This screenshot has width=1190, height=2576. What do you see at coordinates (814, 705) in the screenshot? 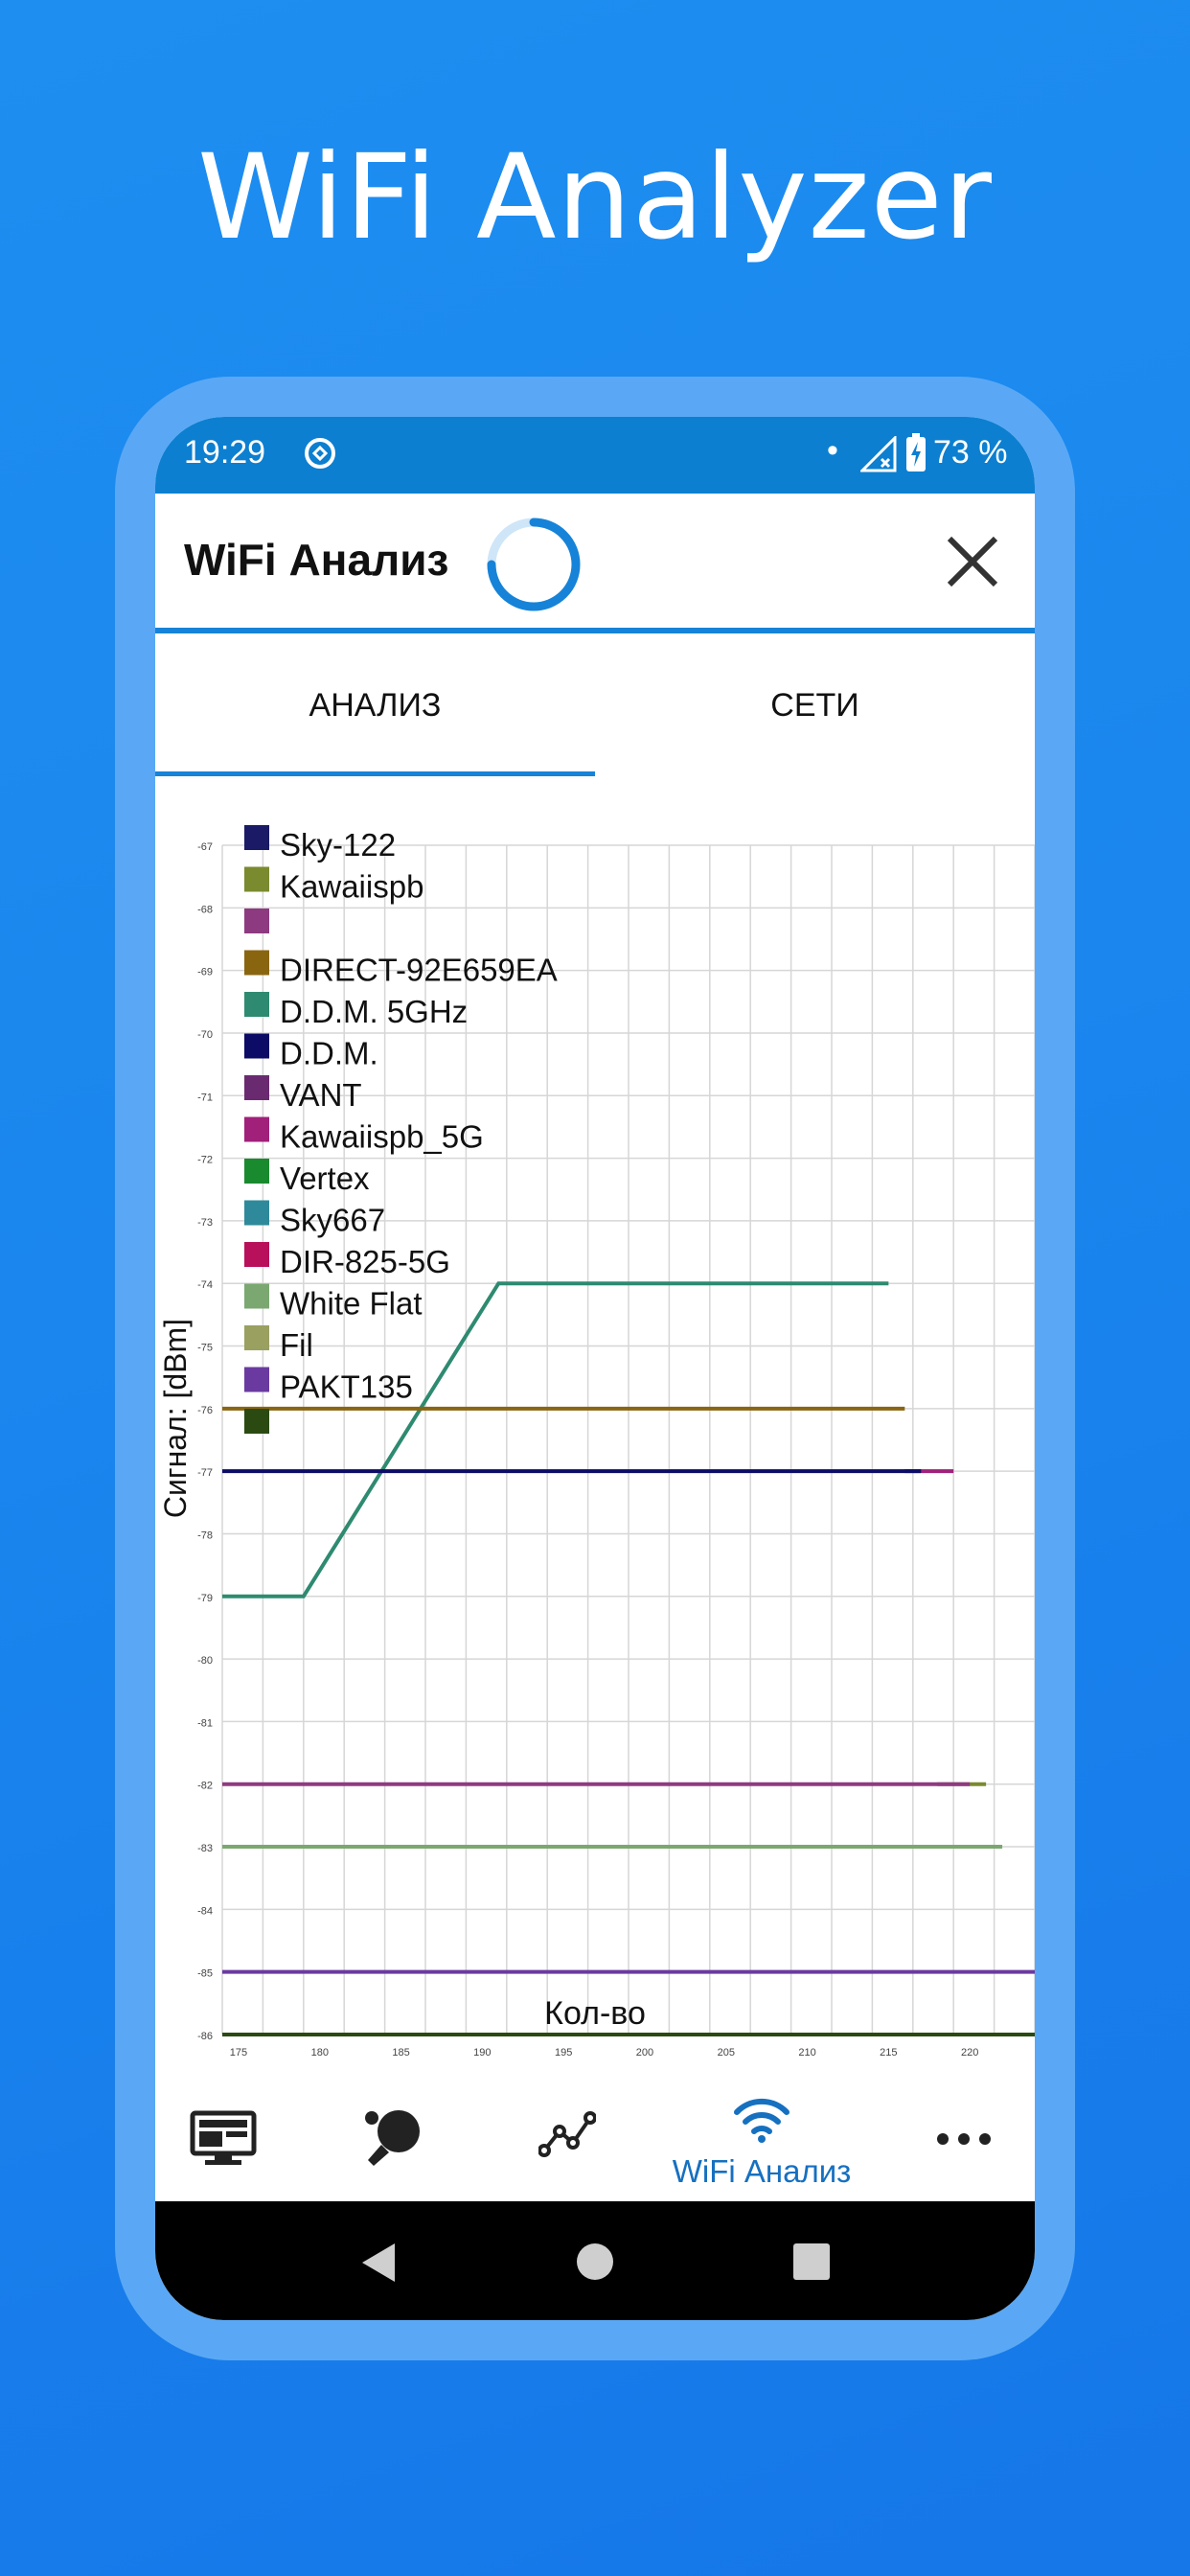
I see `tab-networks: СЕТИ` at bounding box center [814, 705].